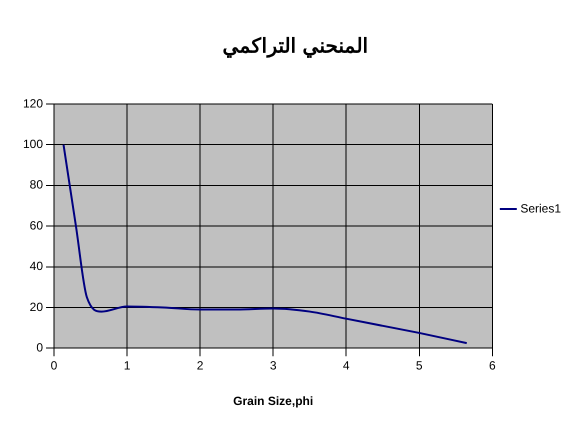 The height and width of the screenshot is (443, 581). I want to click on y-tick-label: 80, so click(37, 185).